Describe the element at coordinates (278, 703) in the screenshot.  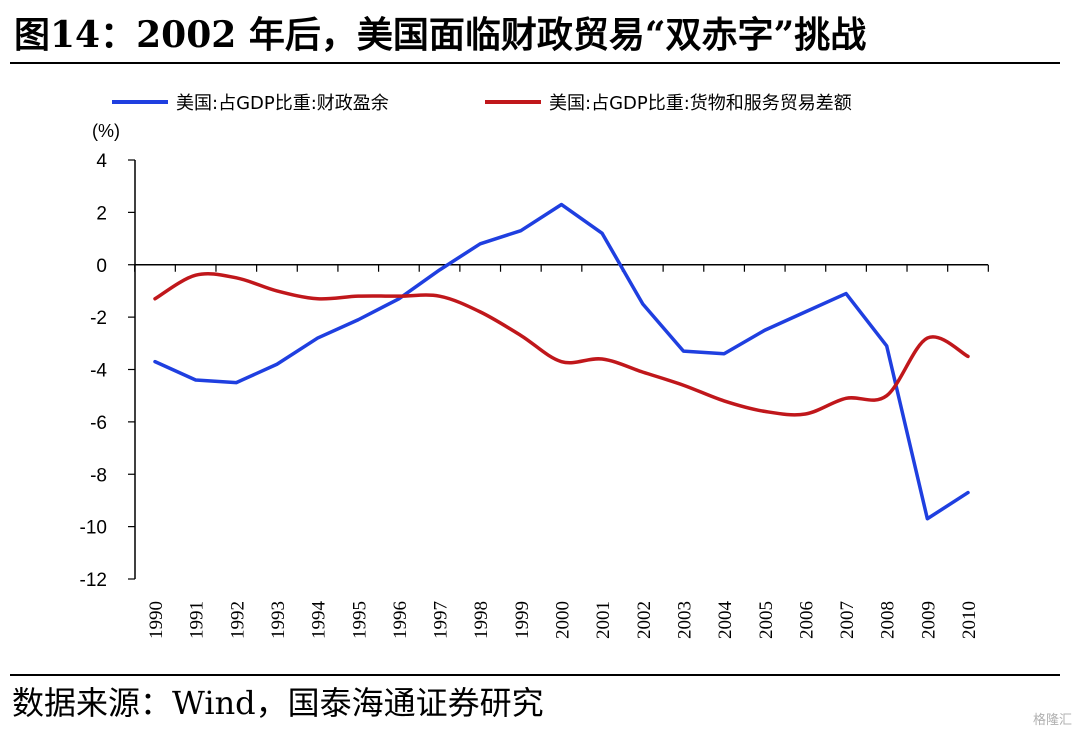
I see `data-source-note: 数据来源：Wind，国泰海通证券研究` at that location.